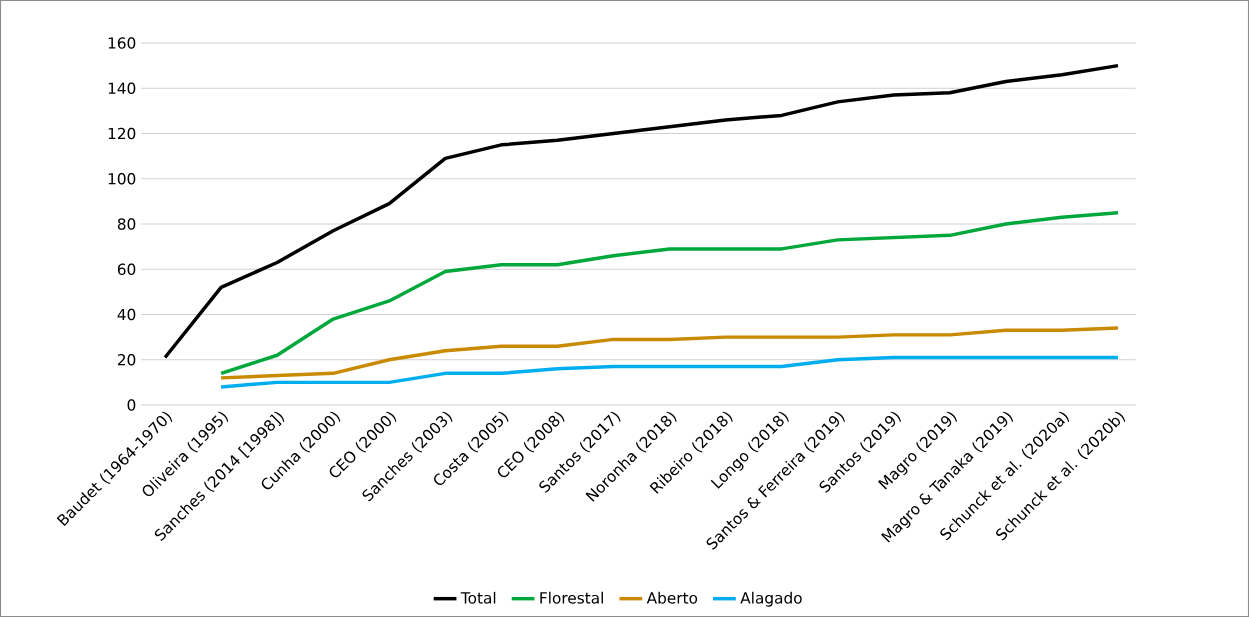 This screenshot has height=617, width=1249. I want to click on y-tick-label: 80, so click(126, 224).